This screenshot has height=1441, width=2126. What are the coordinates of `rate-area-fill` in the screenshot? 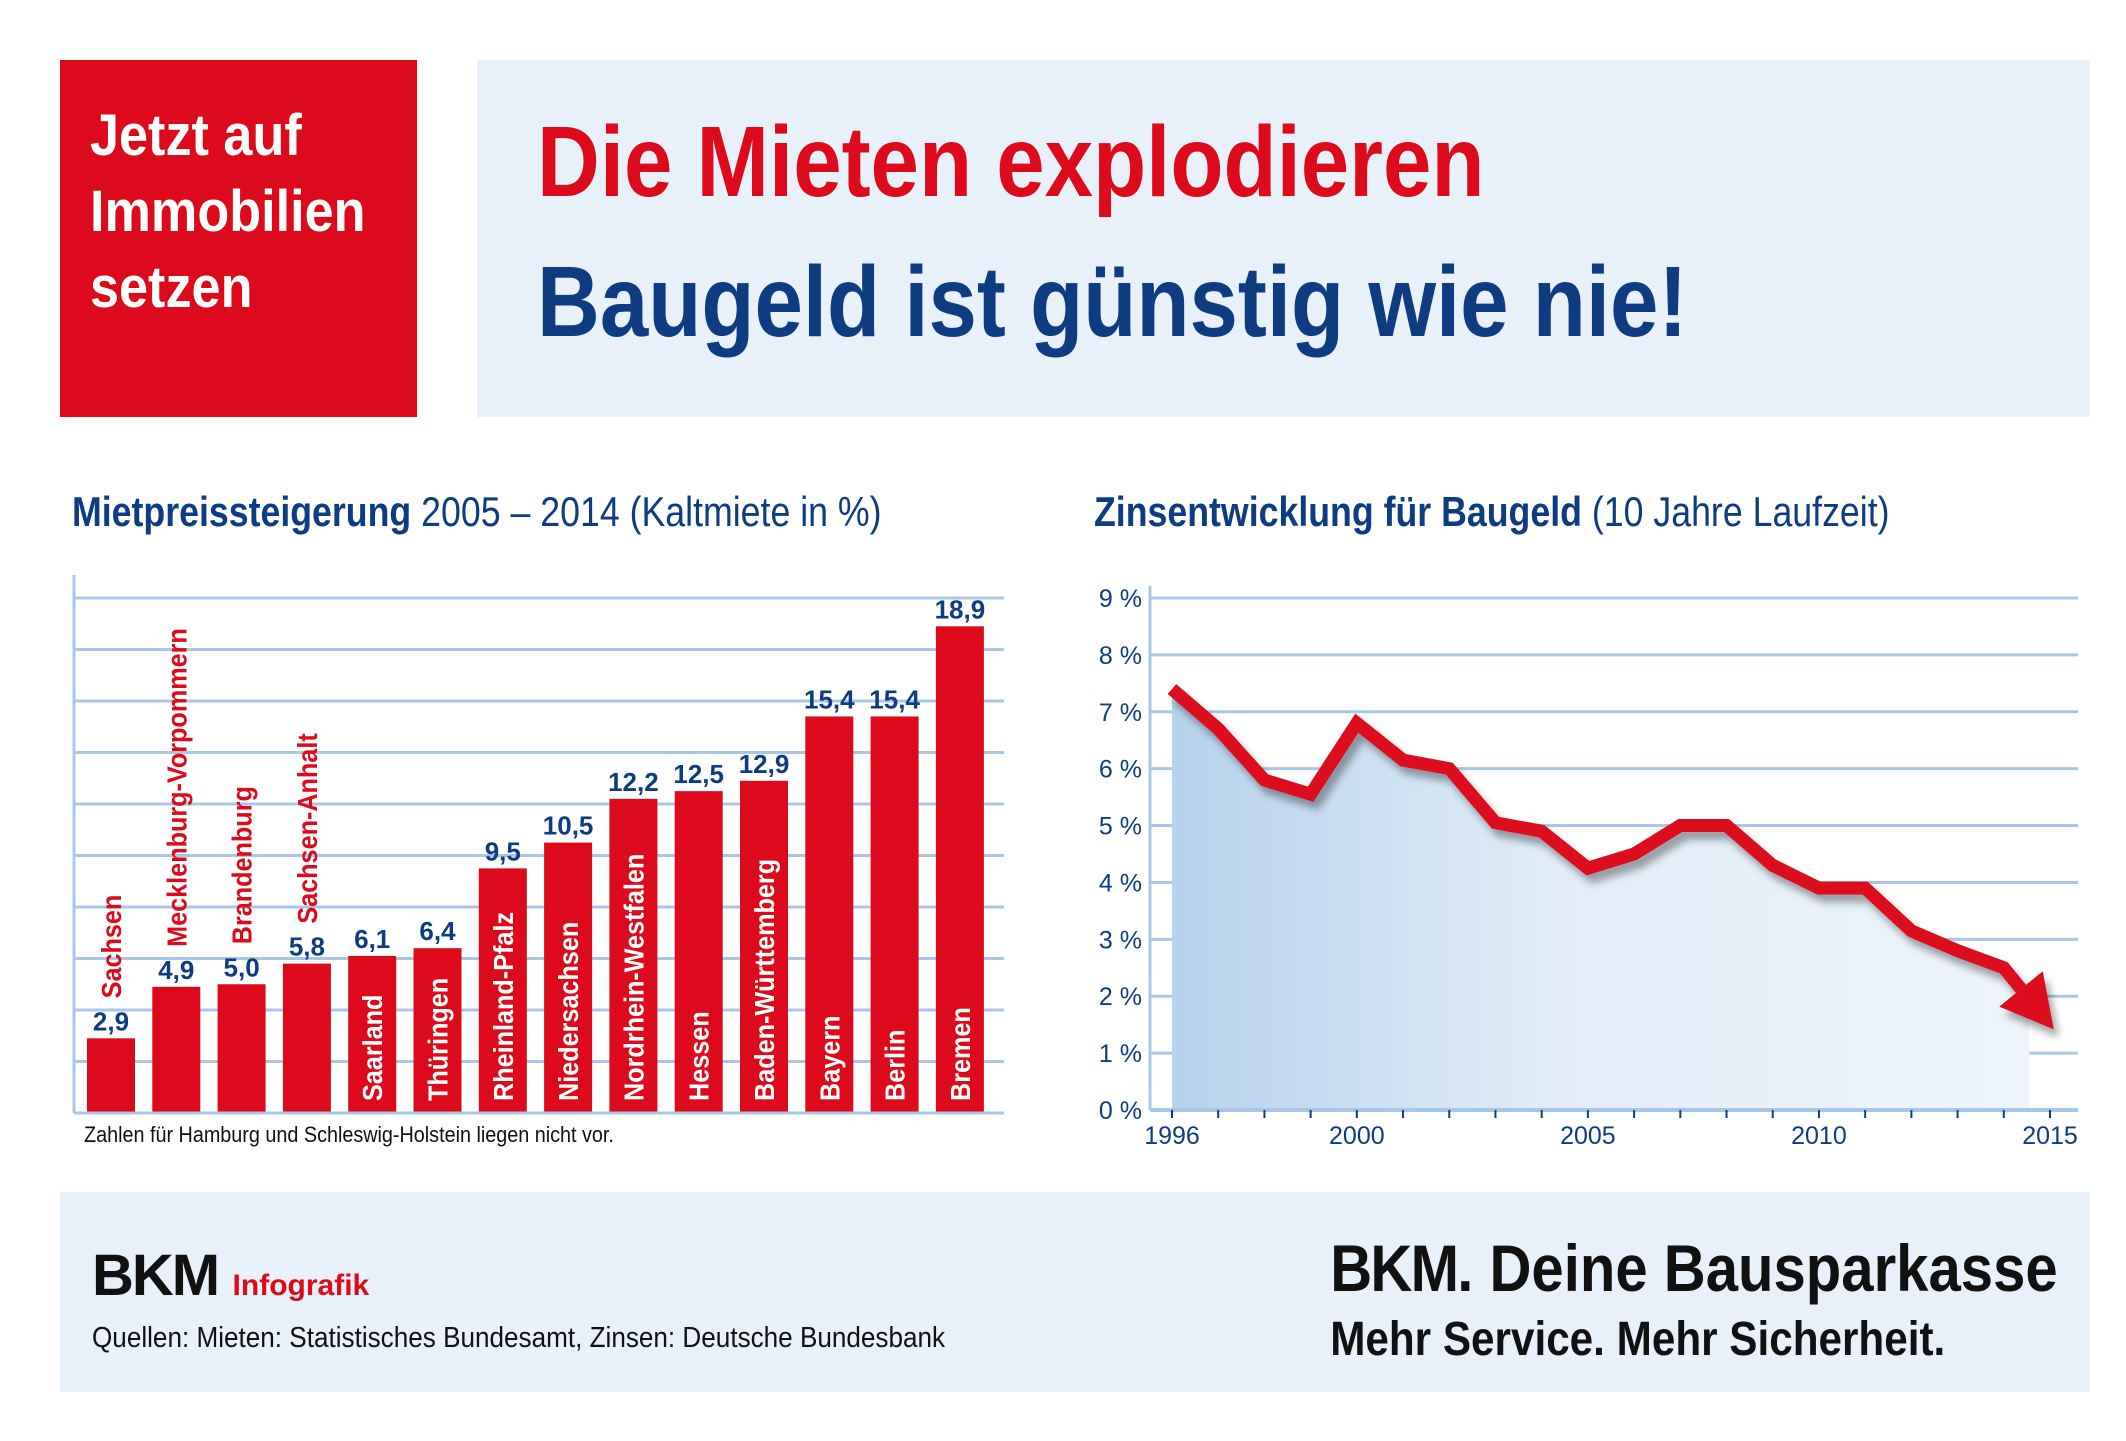 It's located at (1601, 899).